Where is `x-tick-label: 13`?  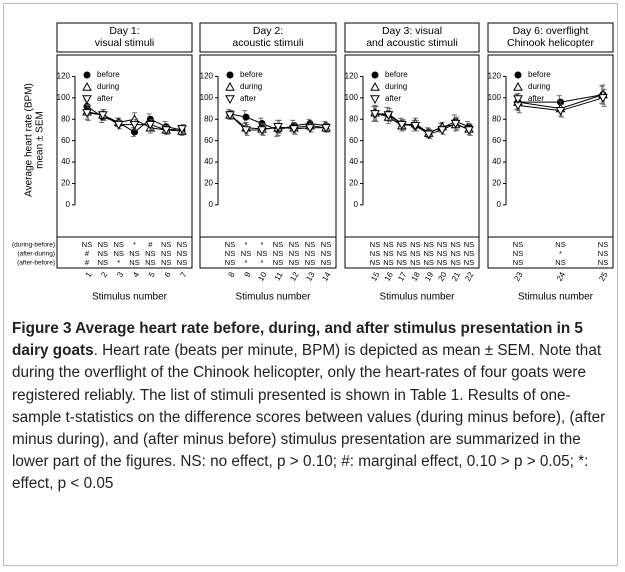
x-tick-label: 13 is located at coordinates (310, 276).